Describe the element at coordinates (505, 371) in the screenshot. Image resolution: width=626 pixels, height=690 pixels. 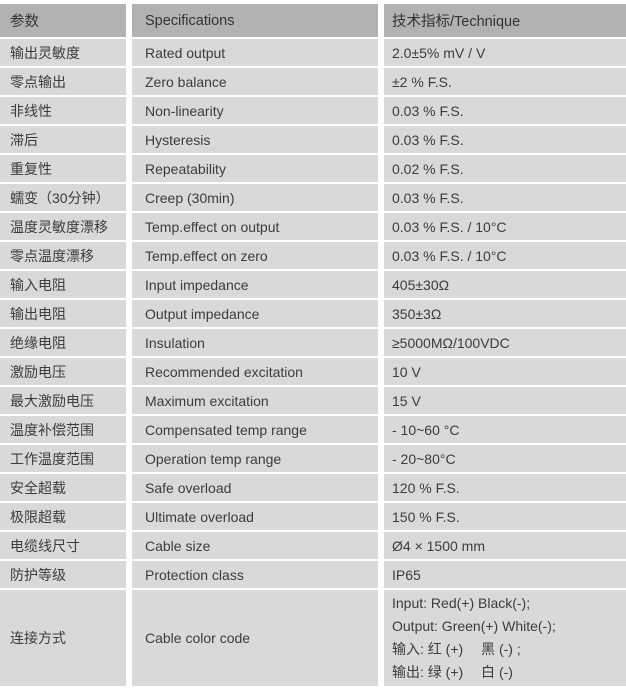
I see `value-cell: 10 V` at that location.